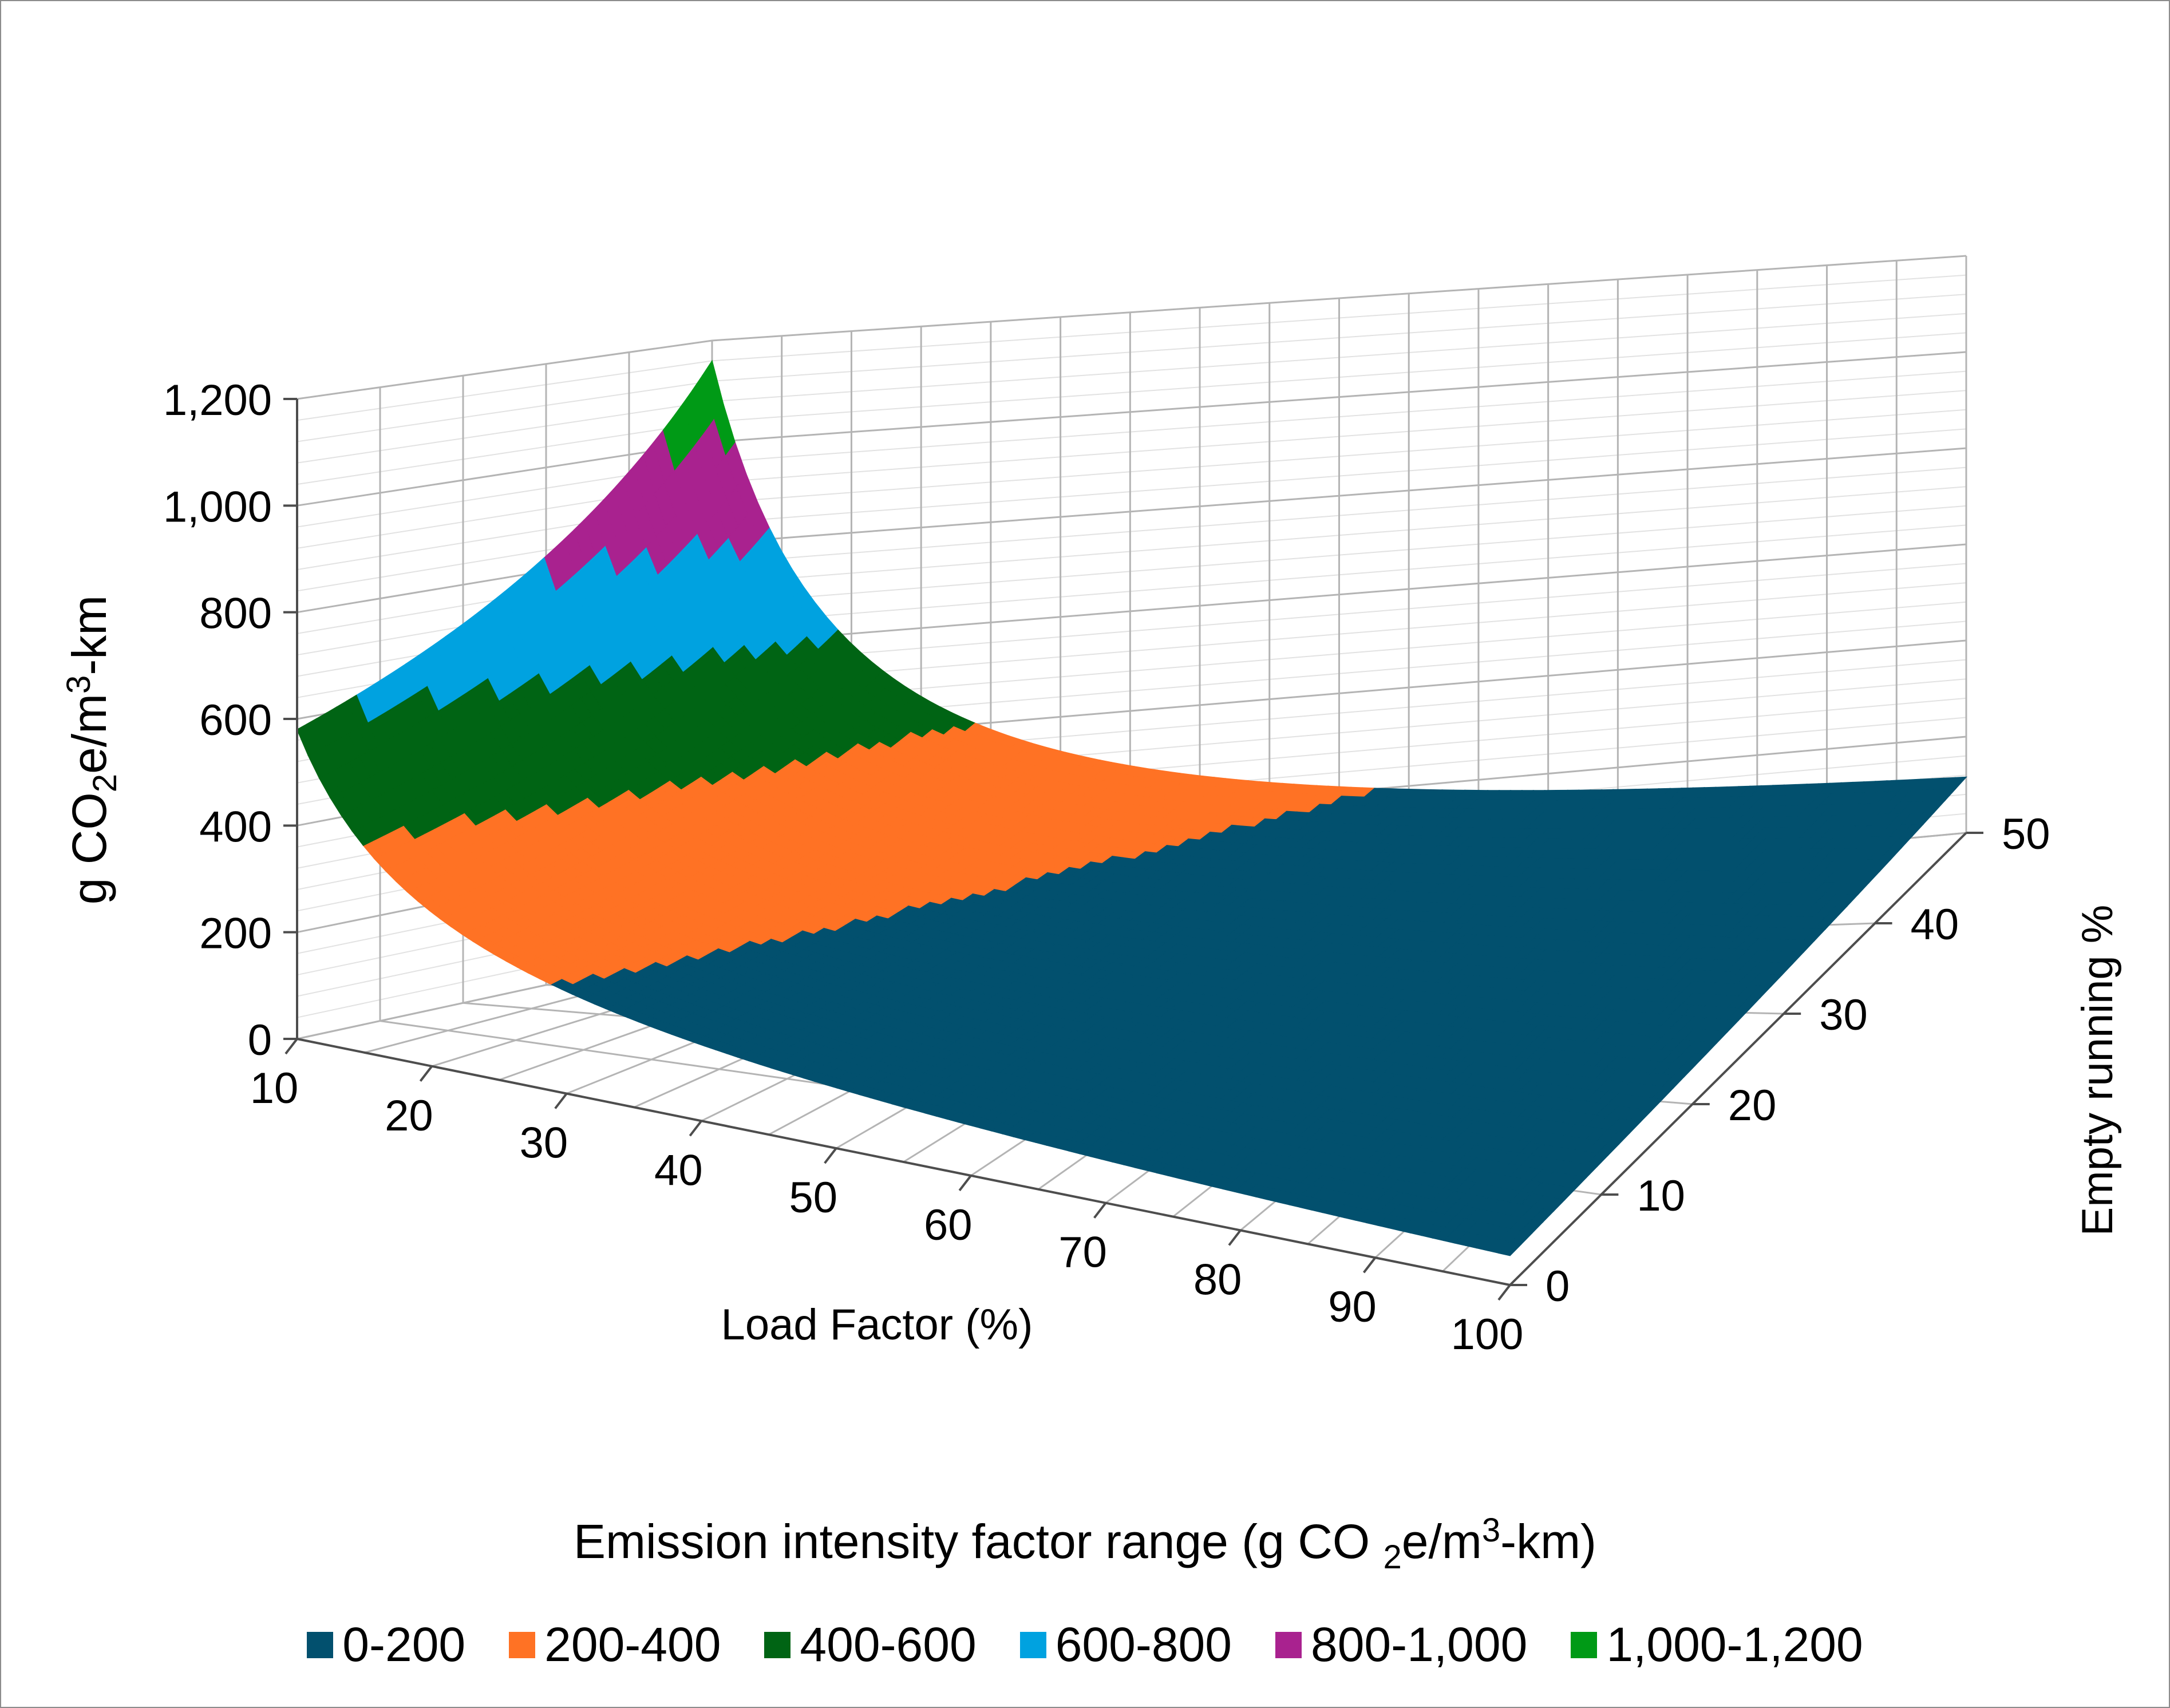  What do you see at coordinates (1558, 1286) in the screenshot?
I see `y-tick-label: 0` at bounding box center [1558, 1286].